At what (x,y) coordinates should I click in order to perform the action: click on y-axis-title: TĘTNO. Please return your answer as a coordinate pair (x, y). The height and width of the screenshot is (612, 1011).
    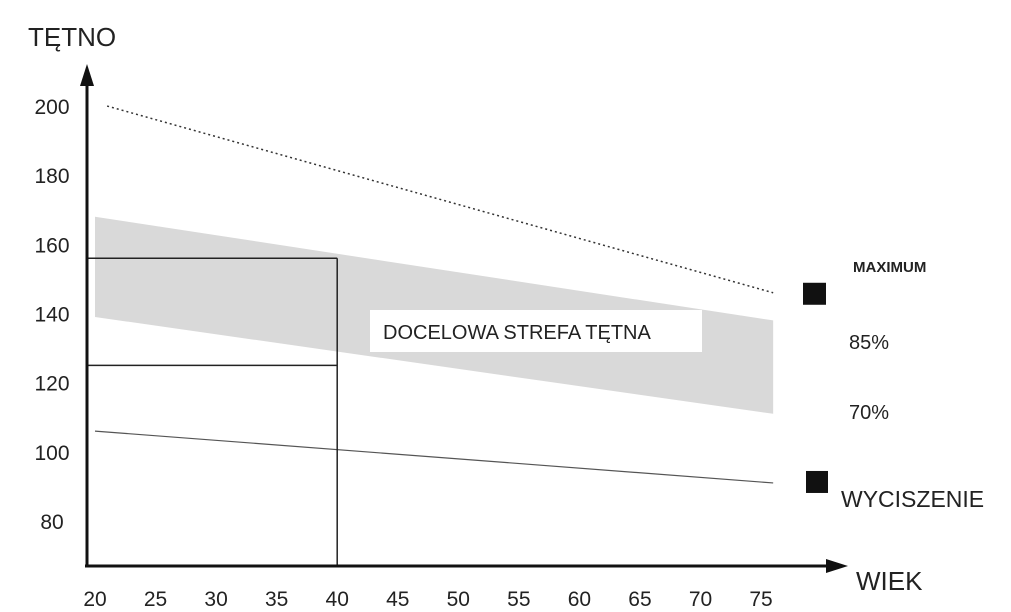
    Looking at the image, I should click on (72, 37).